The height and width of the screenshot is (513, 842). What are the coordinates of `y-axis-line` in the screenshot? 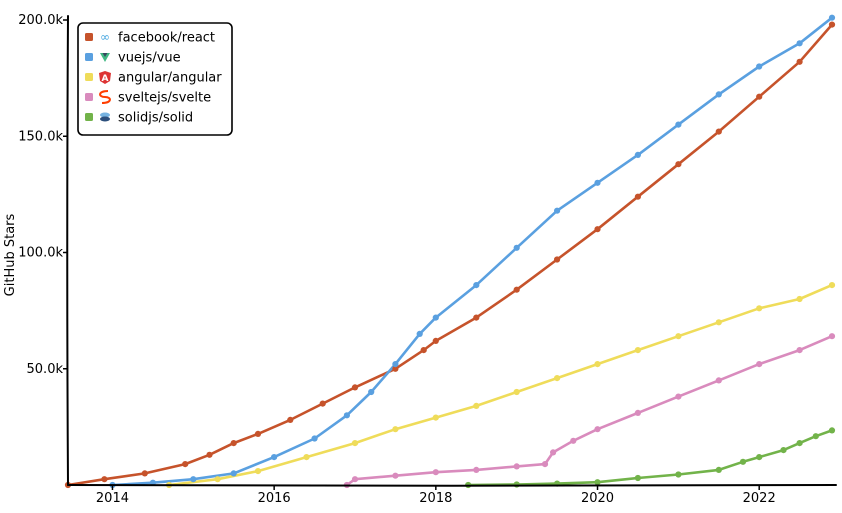 It's located at (67, 250).